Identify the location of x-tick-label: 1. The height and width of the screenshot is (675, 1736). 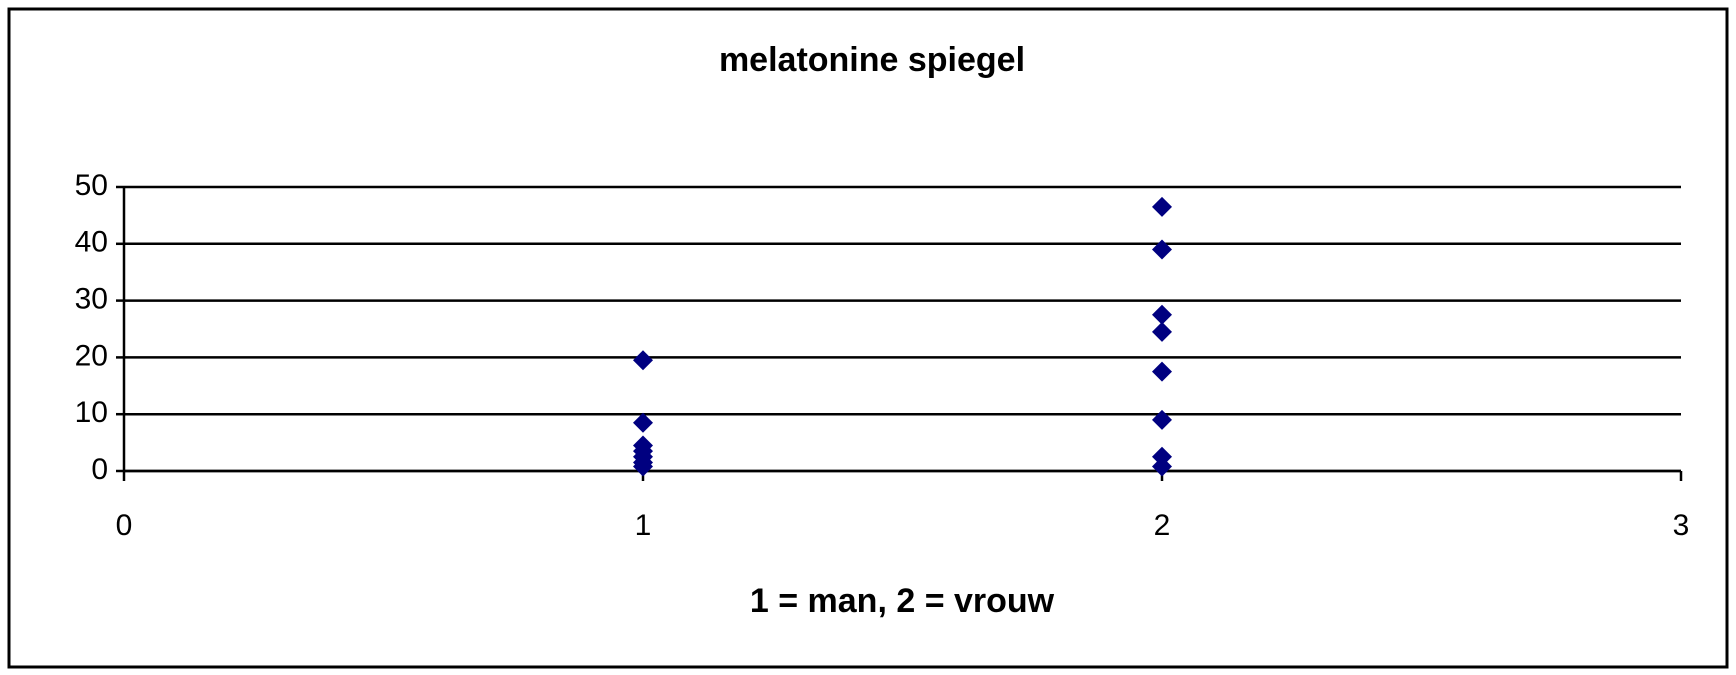
(643, 525).